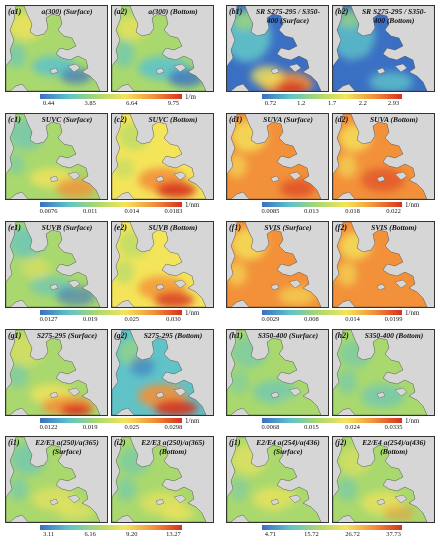 This screenshot has width=441, height=550. What do you see at coordinates (173, 211) in the screenshot?
I see `colorbar-tick-label: 0.0183` at bounding box center [173, 211].